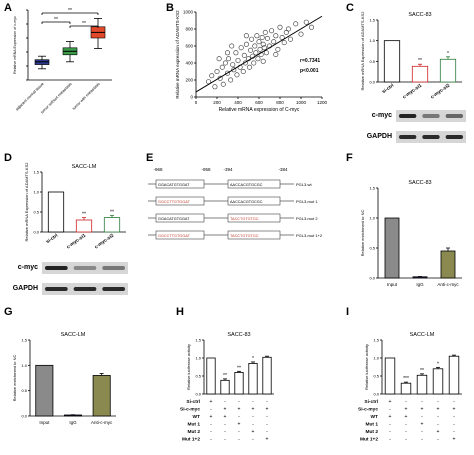 This screenshot has height=455, width=474. What do you see at coordinates (217, 102) in the screenshot?
I see `b-x-tick-label: 200` at bounding box center [217, 102].